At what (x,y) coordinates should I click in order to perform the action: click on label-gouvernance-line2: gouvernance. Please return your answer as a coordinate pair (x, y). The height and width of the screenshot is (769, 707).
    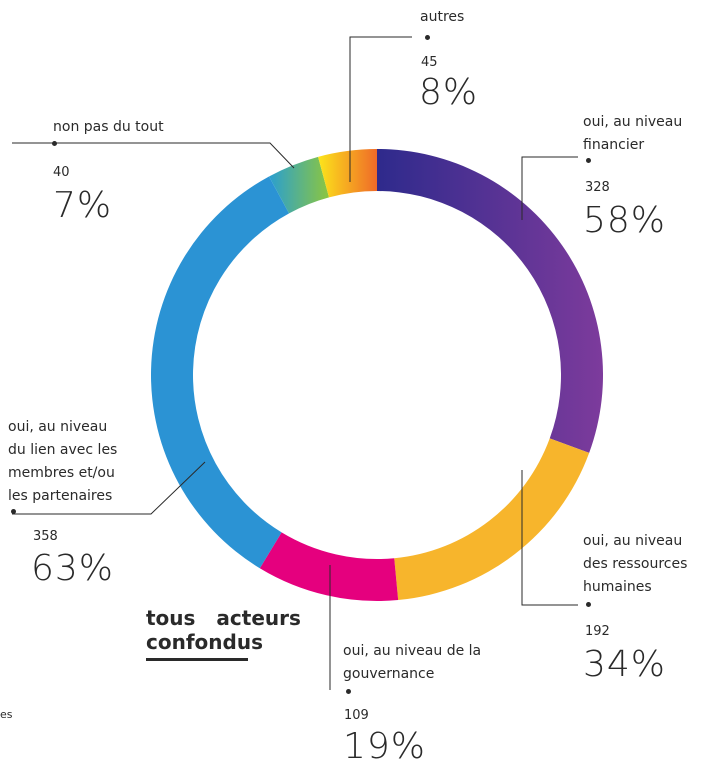
    Looking at the image, I should click on (412, 674).